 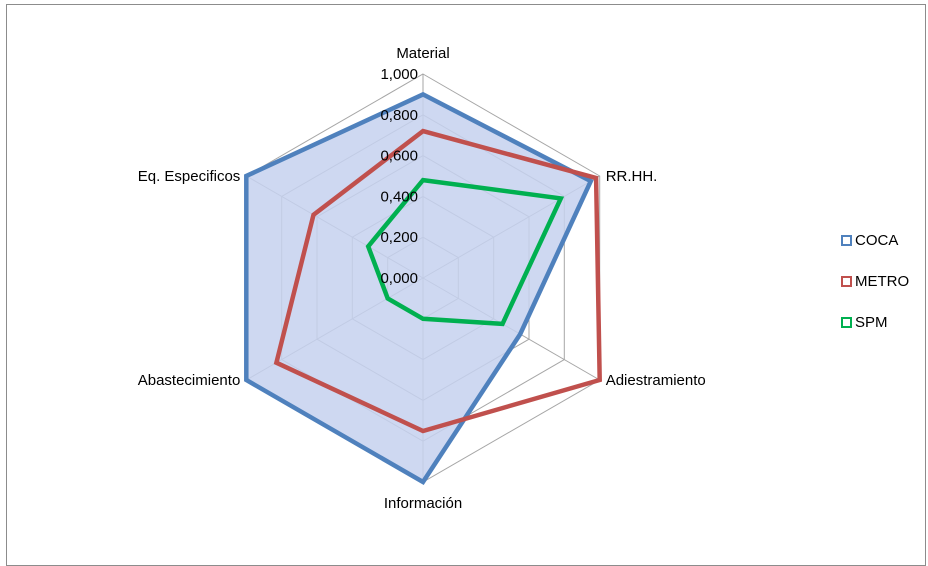 I want to click on category-label: Adiestramiento, so click(x=656, y=380).